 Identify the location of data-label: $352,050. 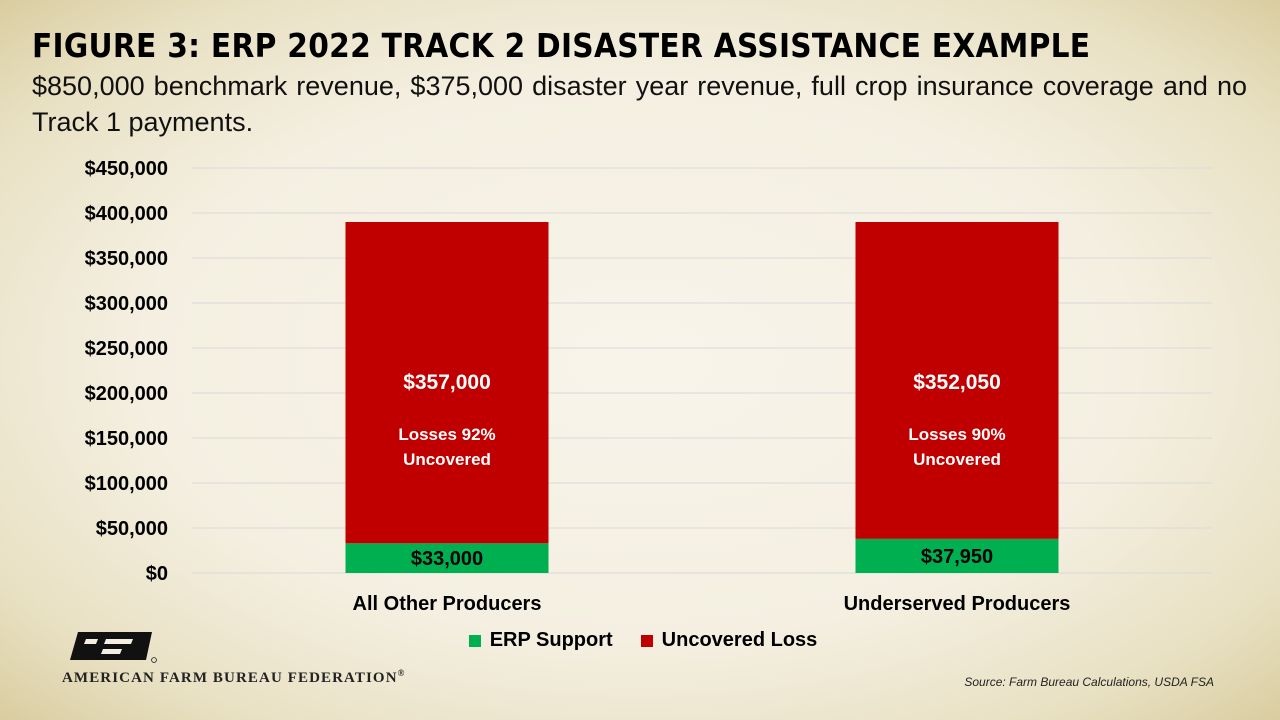
(957, 382).